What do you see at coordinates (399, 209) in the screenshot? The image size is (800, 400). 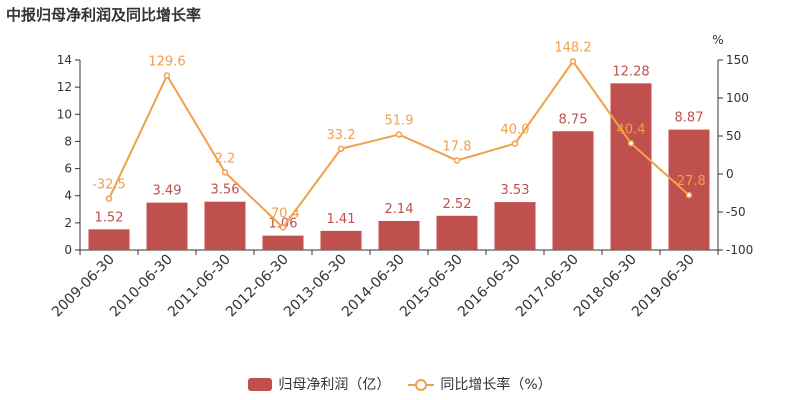 I see `bar-value-label: 2.14` at bounding box center [399, 209].